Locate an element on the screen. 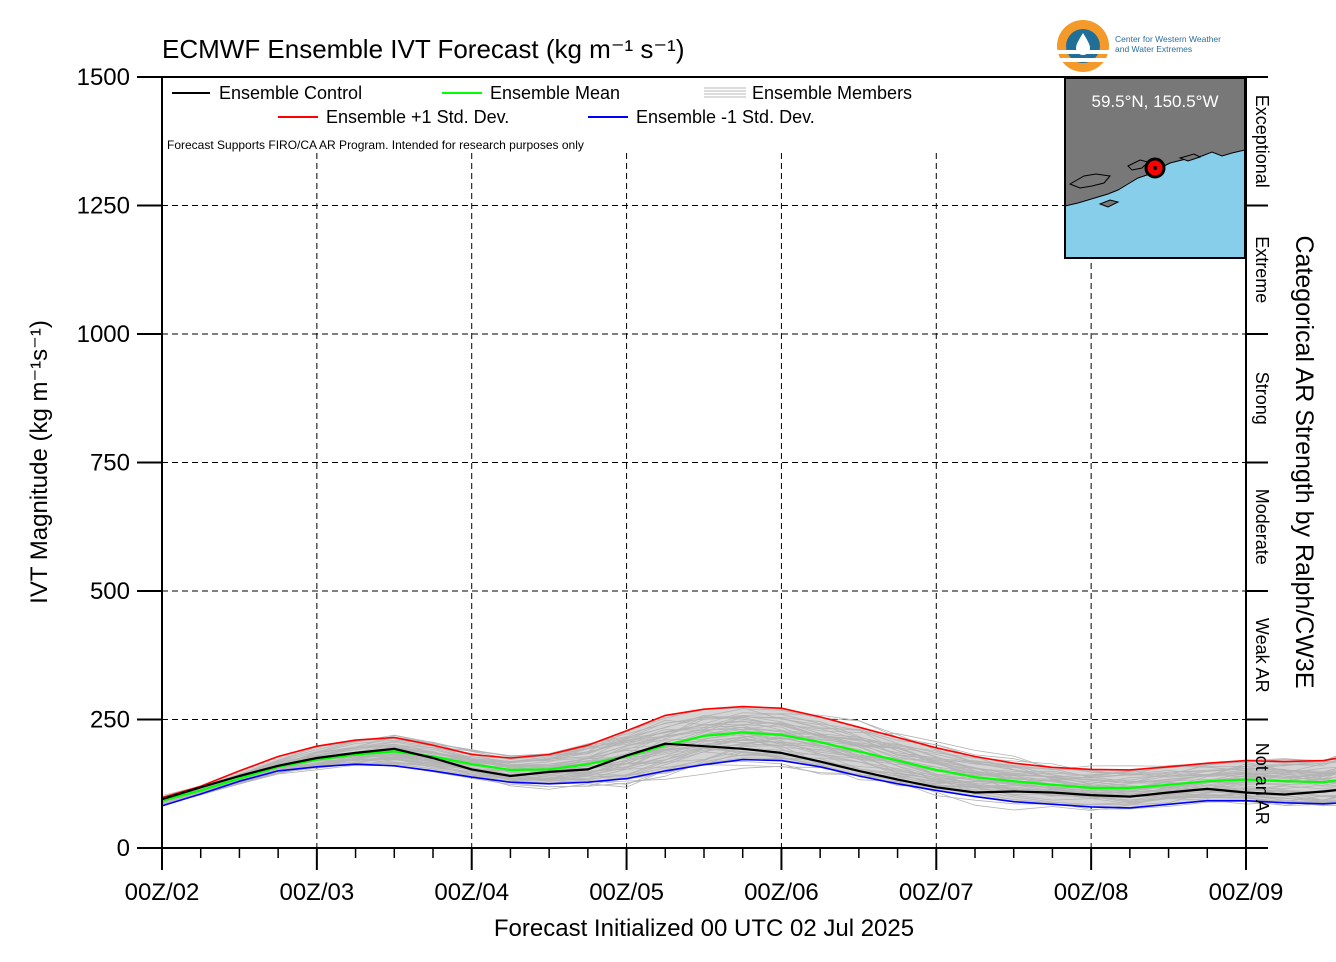  location-inset: 59.5°N, 150.5°W is located at coordinates (1155, 168).